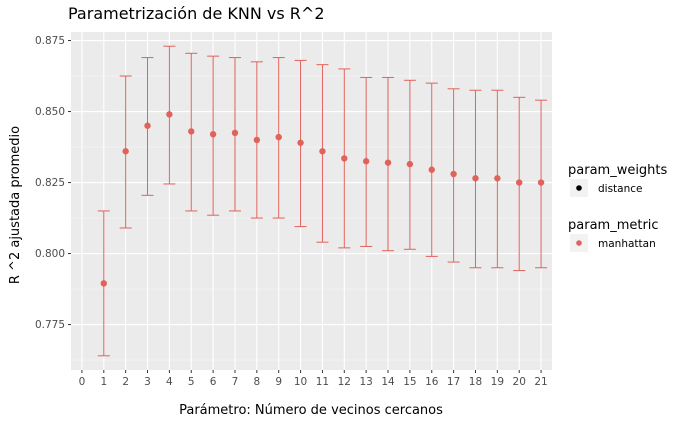  I want to click on x-tick-label: 12, so click(344, 382).